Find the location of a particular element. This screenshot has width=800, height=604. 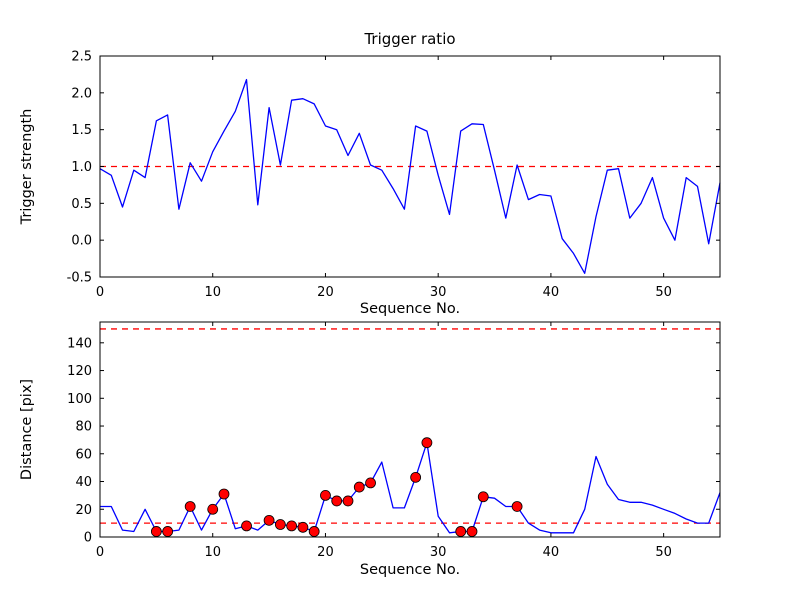

y-tick-label: 120 is located at coordinates (79, 371).